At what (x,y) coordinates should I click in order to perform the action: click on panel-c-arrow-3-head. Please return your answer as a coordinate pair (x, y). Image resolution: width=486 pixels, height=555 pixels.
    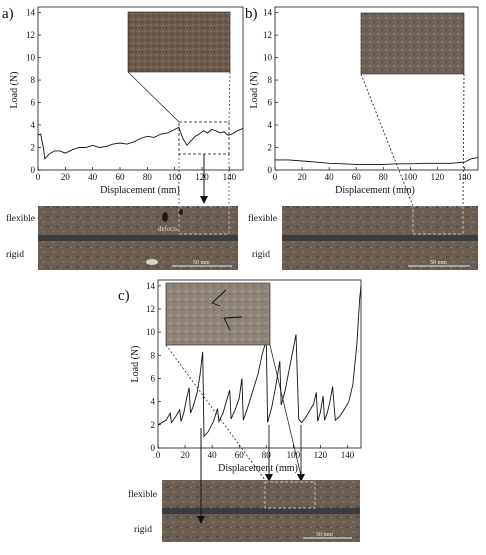
    Looking at the image, I should click on (201, 520).